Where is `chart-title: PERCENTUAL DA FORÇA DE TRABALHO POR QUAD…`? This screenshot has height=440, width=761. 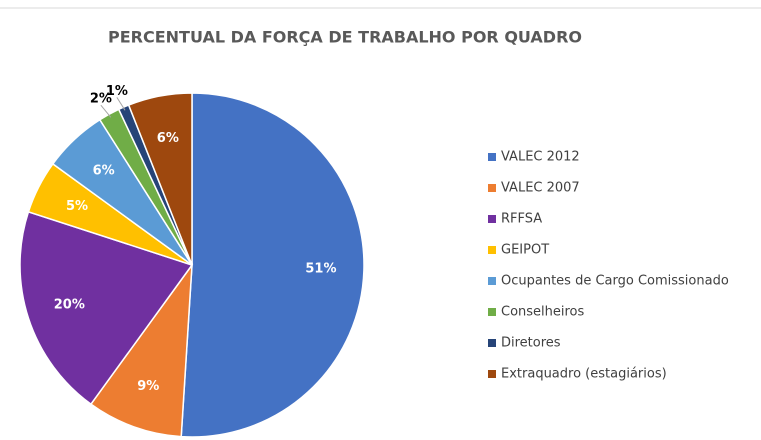 chart-title: PERCENTUAL DA FORÇA DE TRABALHO POR QUAD… is located at coordinates (345, 37).